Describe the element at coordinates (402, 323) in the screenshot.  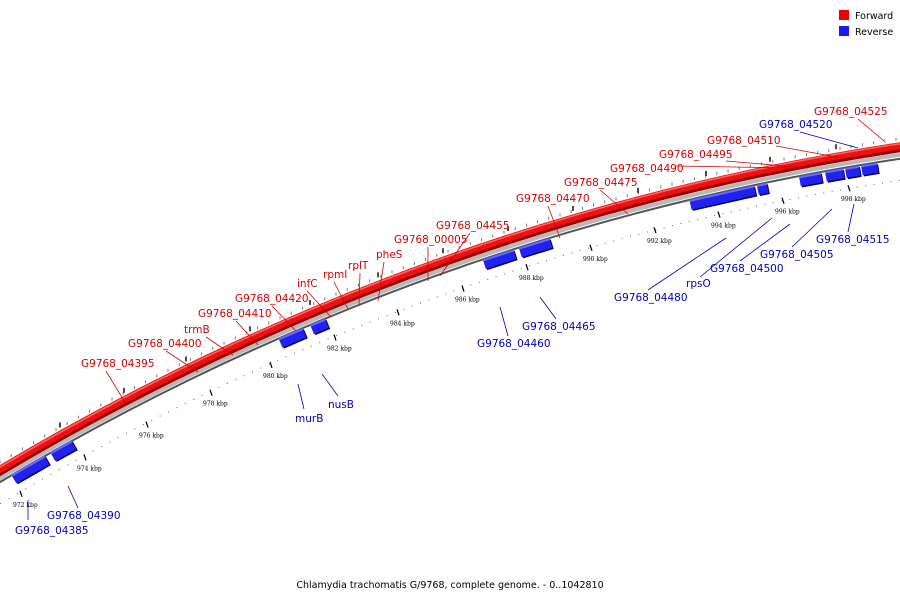
I see `ruler-tick-label: 984 kbp` at that location.